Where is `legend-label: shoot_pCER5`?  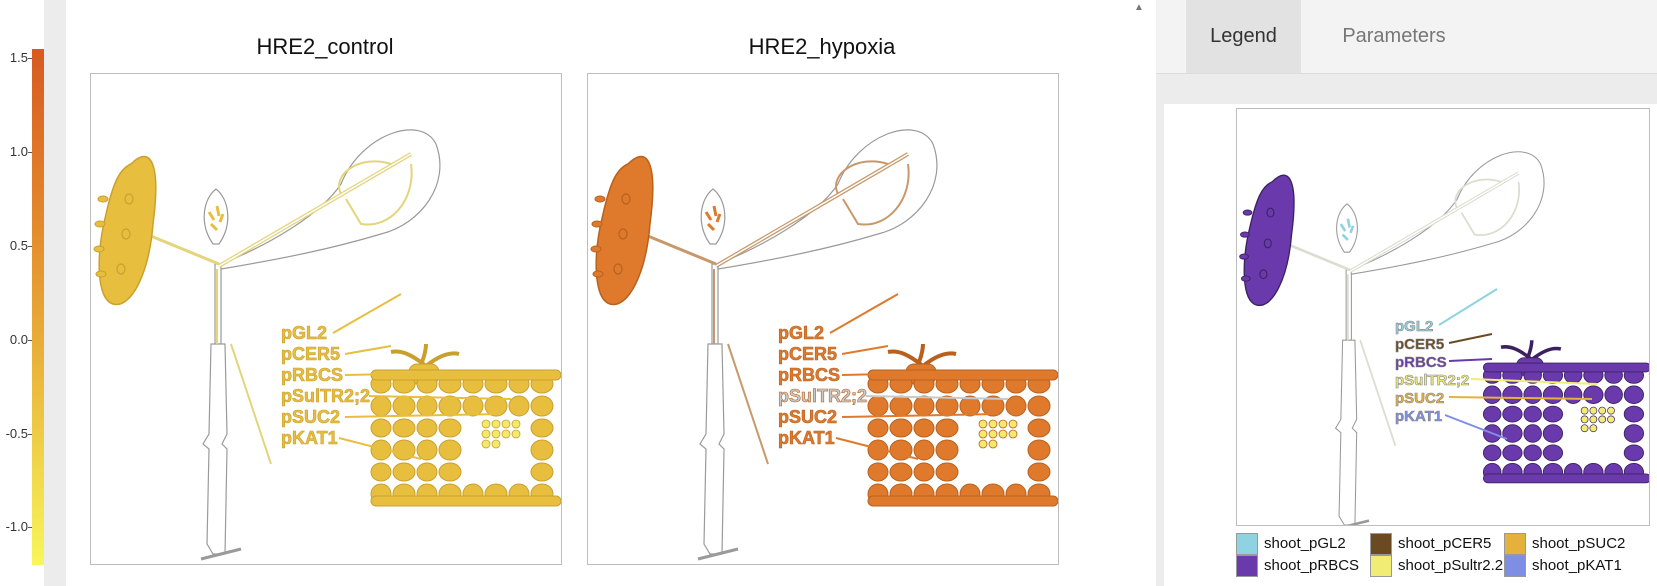
legend-label: shoot_pCER5 is located at coordinates (1445, 543).